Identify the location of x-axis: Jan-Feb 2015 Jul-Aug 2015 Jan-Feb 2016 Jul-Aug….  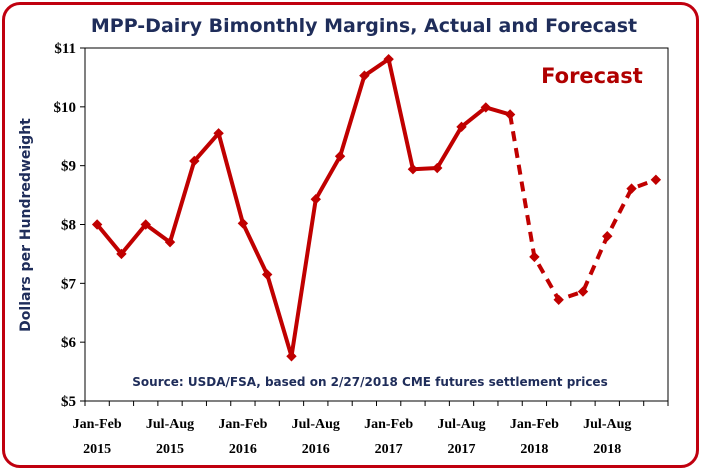
(371, 429).